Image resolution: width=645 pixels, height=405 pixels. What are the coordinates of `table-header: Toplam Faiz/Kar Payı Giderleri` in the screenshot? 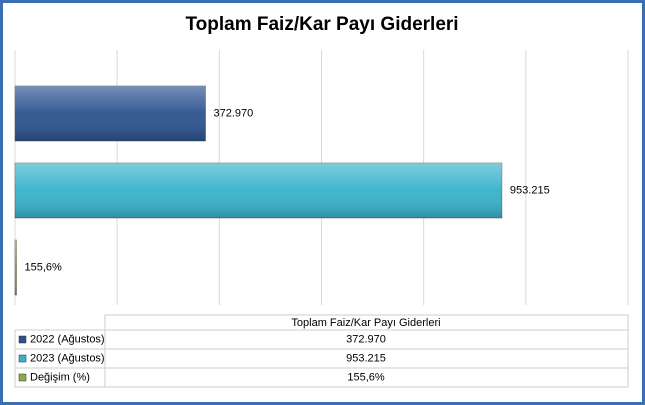 It's located at (365, 323).